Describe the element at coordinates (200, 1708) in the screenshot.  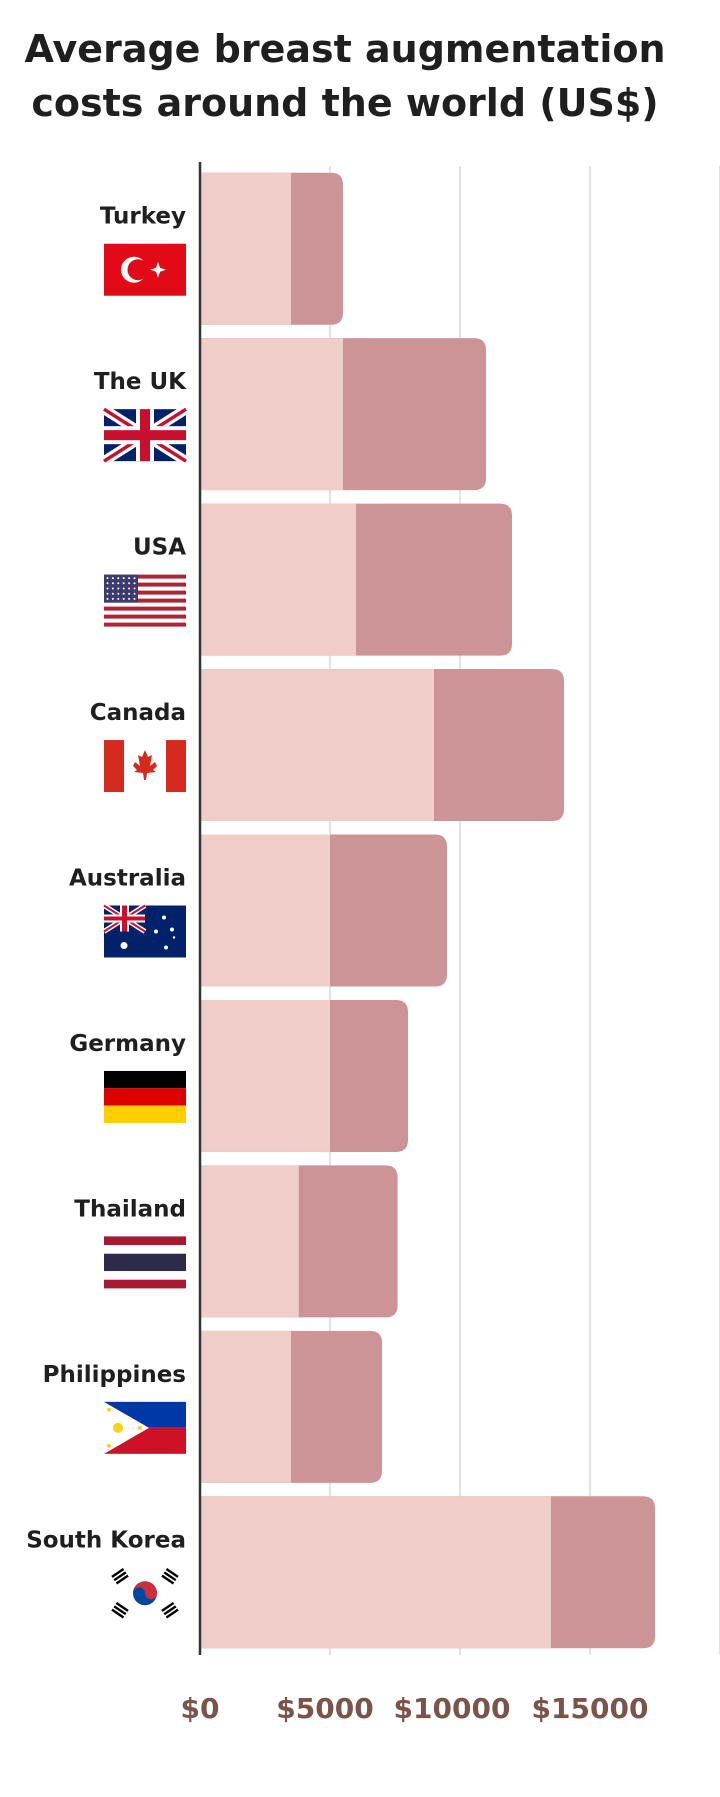
I see `x-tick-label: $0` at that location.